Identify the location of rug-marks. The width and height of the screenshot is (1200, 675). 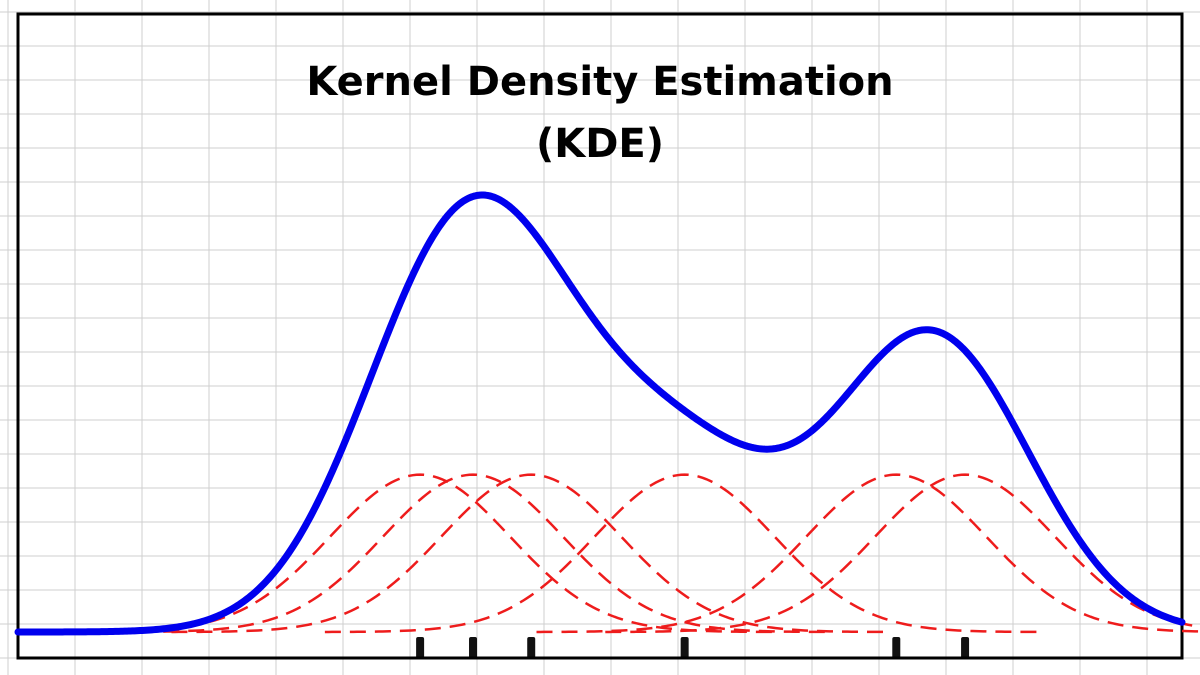
(693, 648).